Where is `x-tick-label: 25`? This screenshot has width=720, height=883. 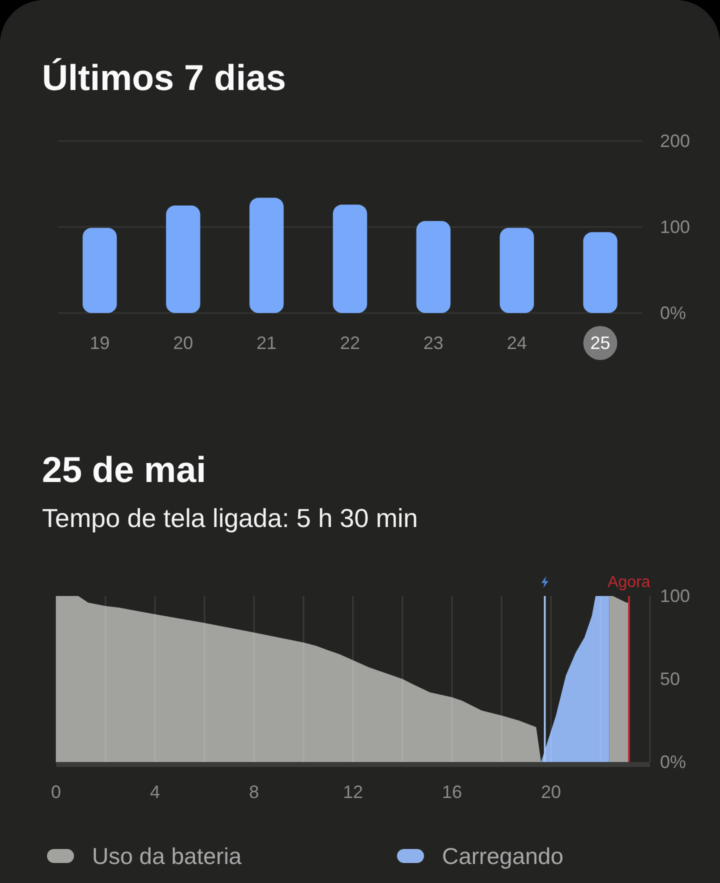 x-tick-label: 25 is located at coordinates (600, 343).